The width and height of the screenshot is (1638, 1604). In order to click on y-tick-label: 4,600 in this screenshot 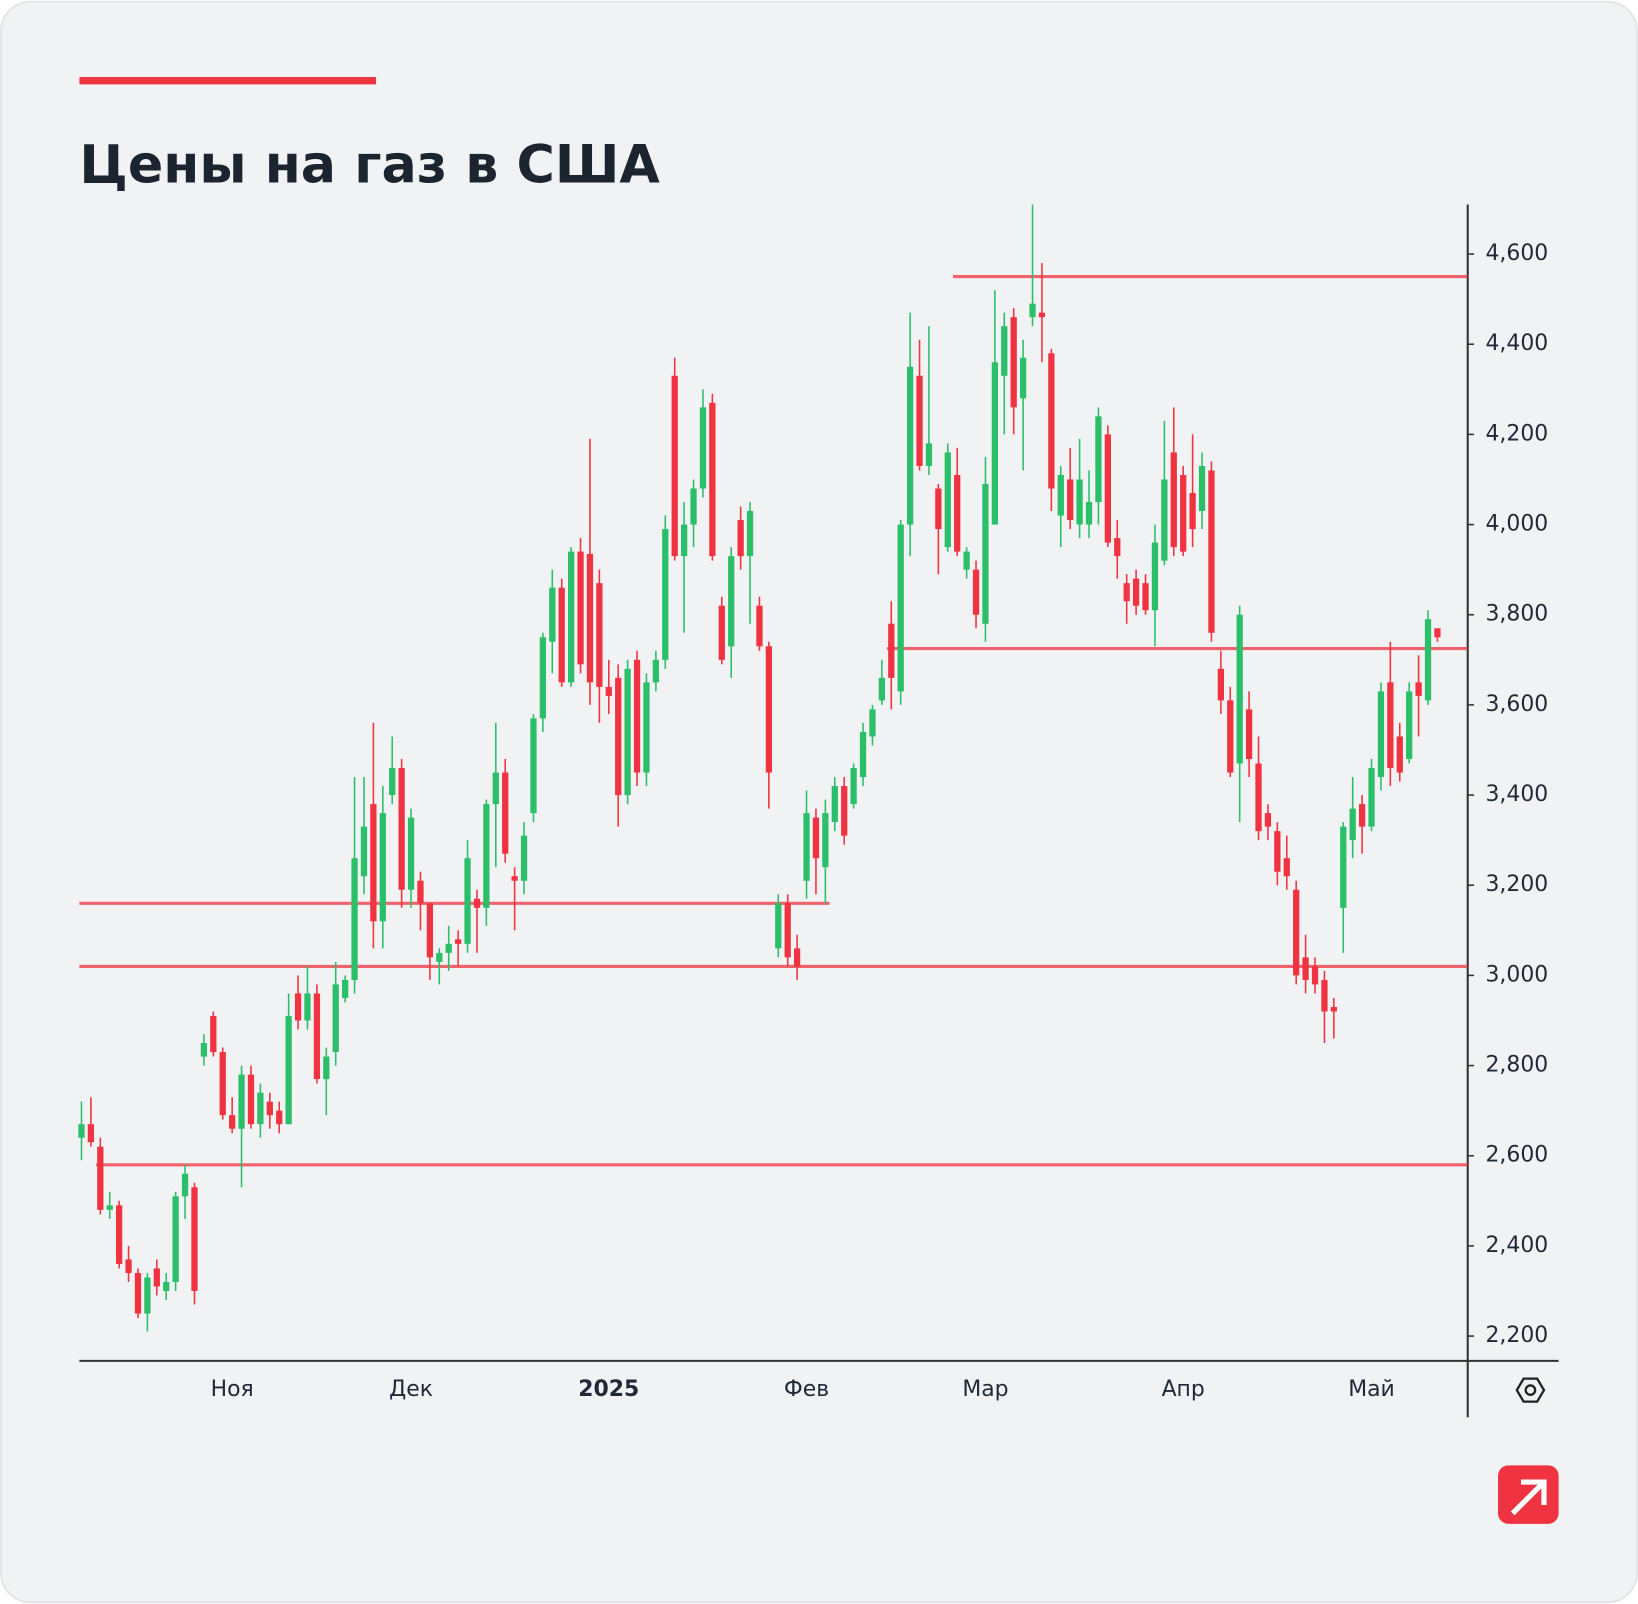, I will do `click(1516, 253)`.